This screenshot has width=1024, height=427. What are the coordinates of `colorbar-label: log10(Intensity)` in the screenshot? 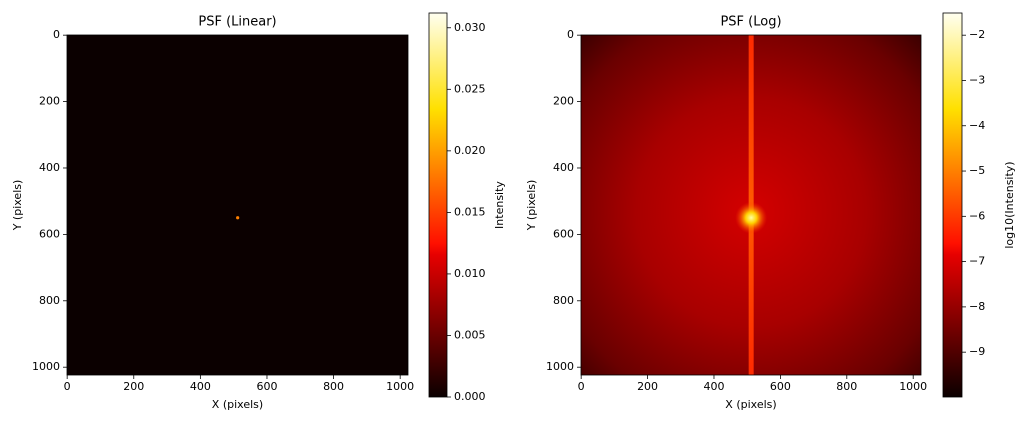 It's located at (1009, 204).